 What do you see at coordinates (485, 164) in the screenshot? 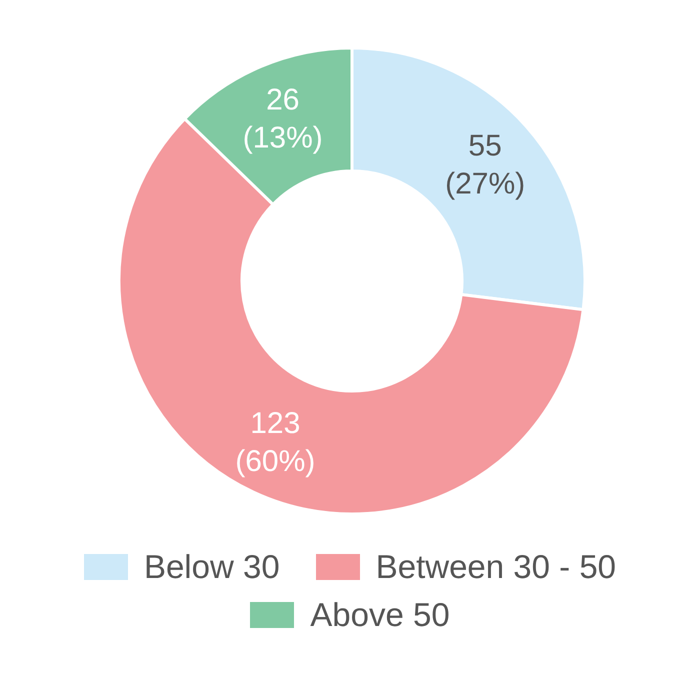
I see `data-label: 55 (27%)` at bounding box center [485, 164].